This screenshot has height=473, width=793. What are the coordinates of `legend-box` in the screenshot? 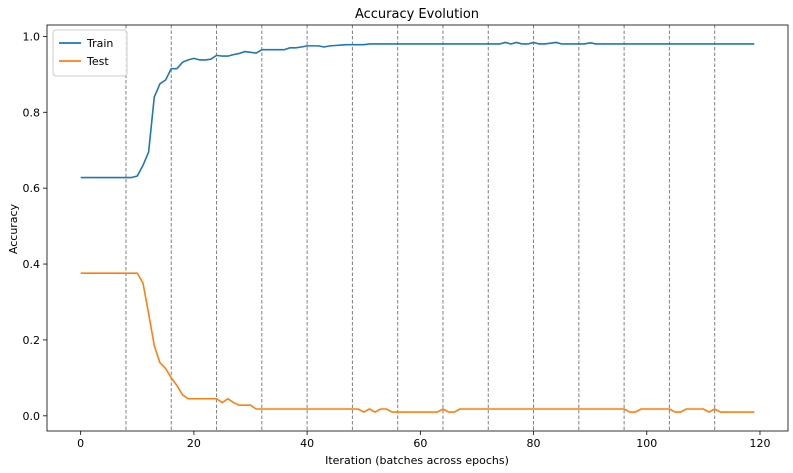 It's located at (90, 53).